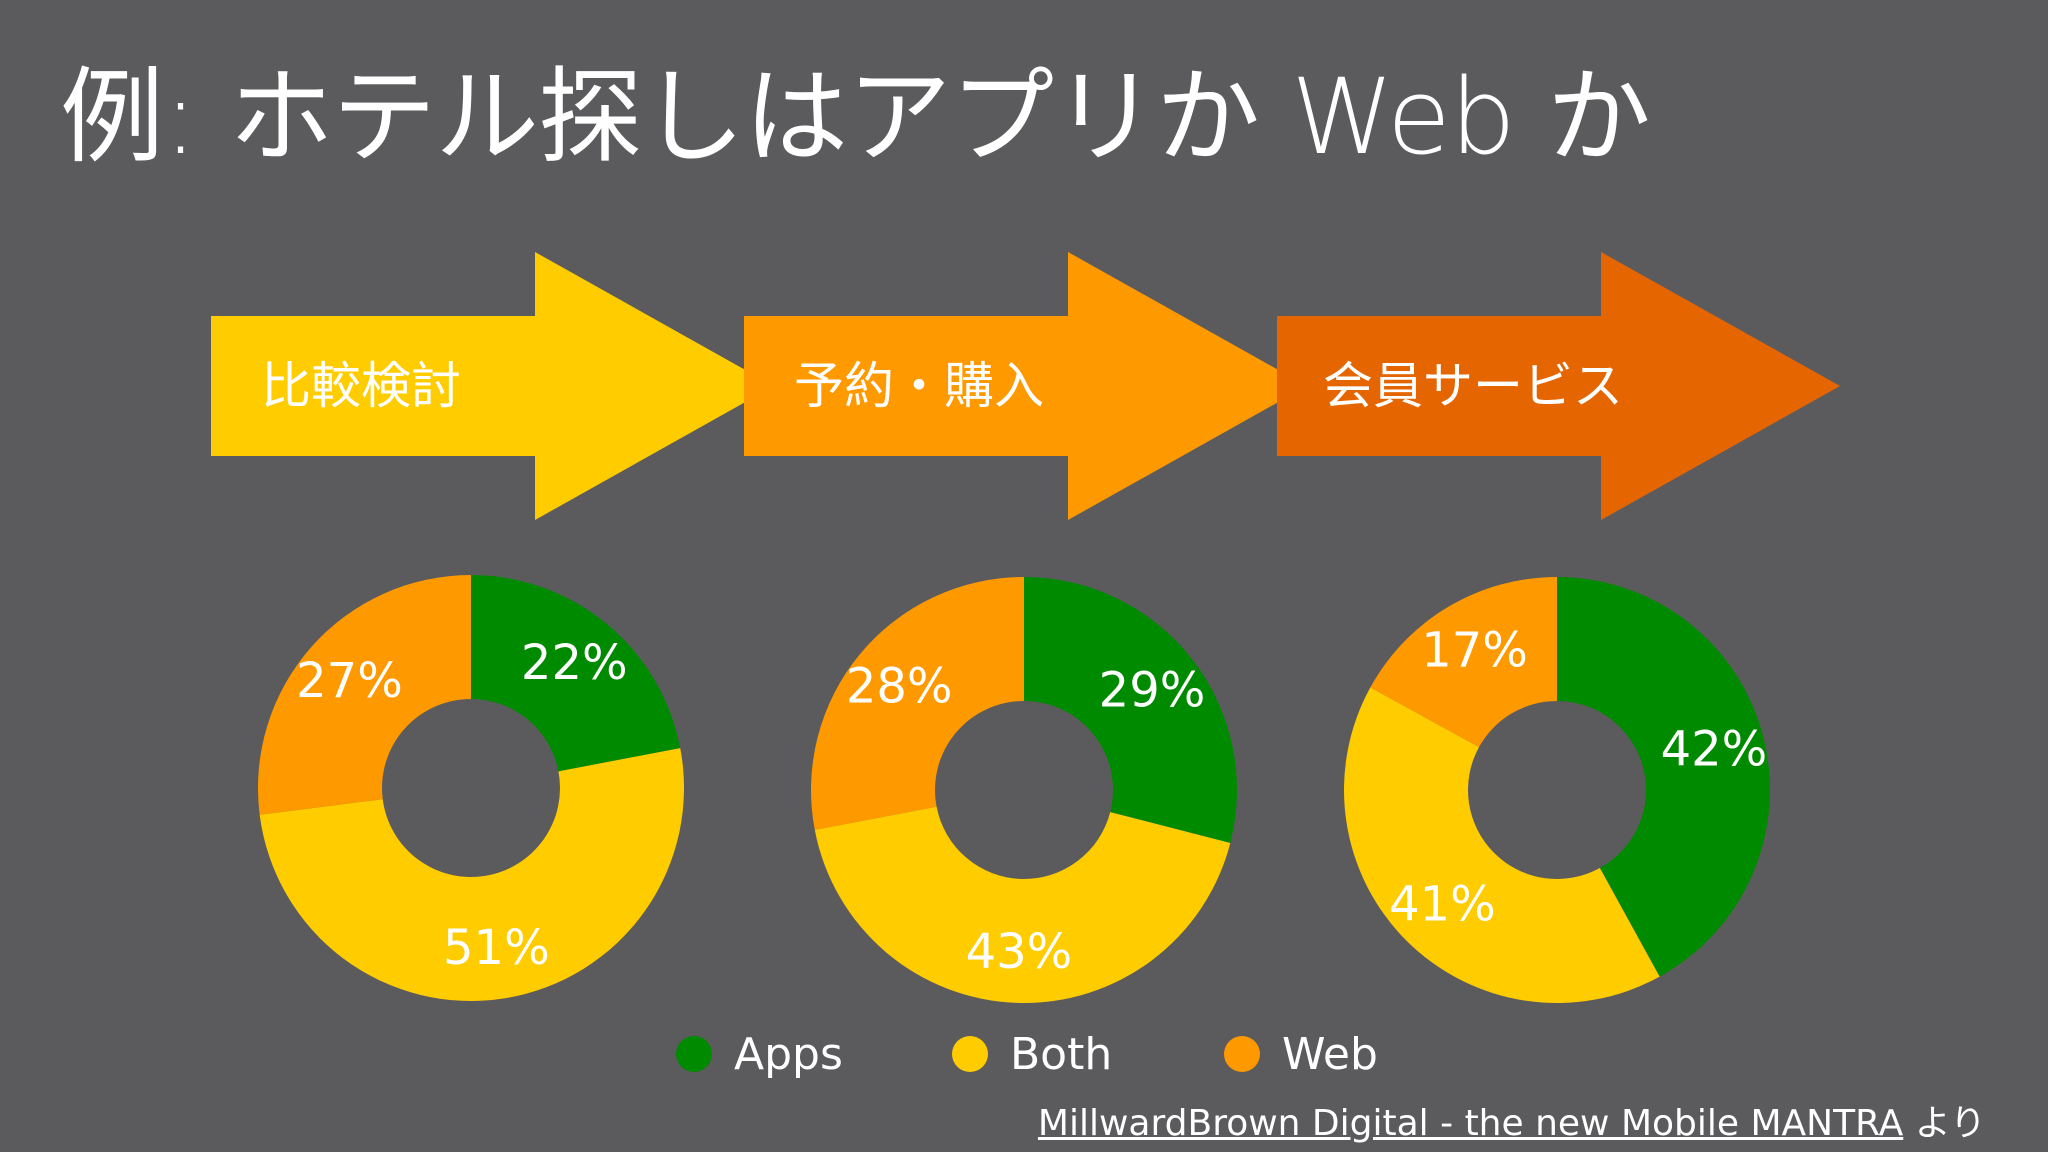 The width and height of the screenshot is (2048, 1152). What do you see at coordinates (1242, 1054) in the screenshot?
I see `legend-swatch-web` at bounding box center [1242, 1054].